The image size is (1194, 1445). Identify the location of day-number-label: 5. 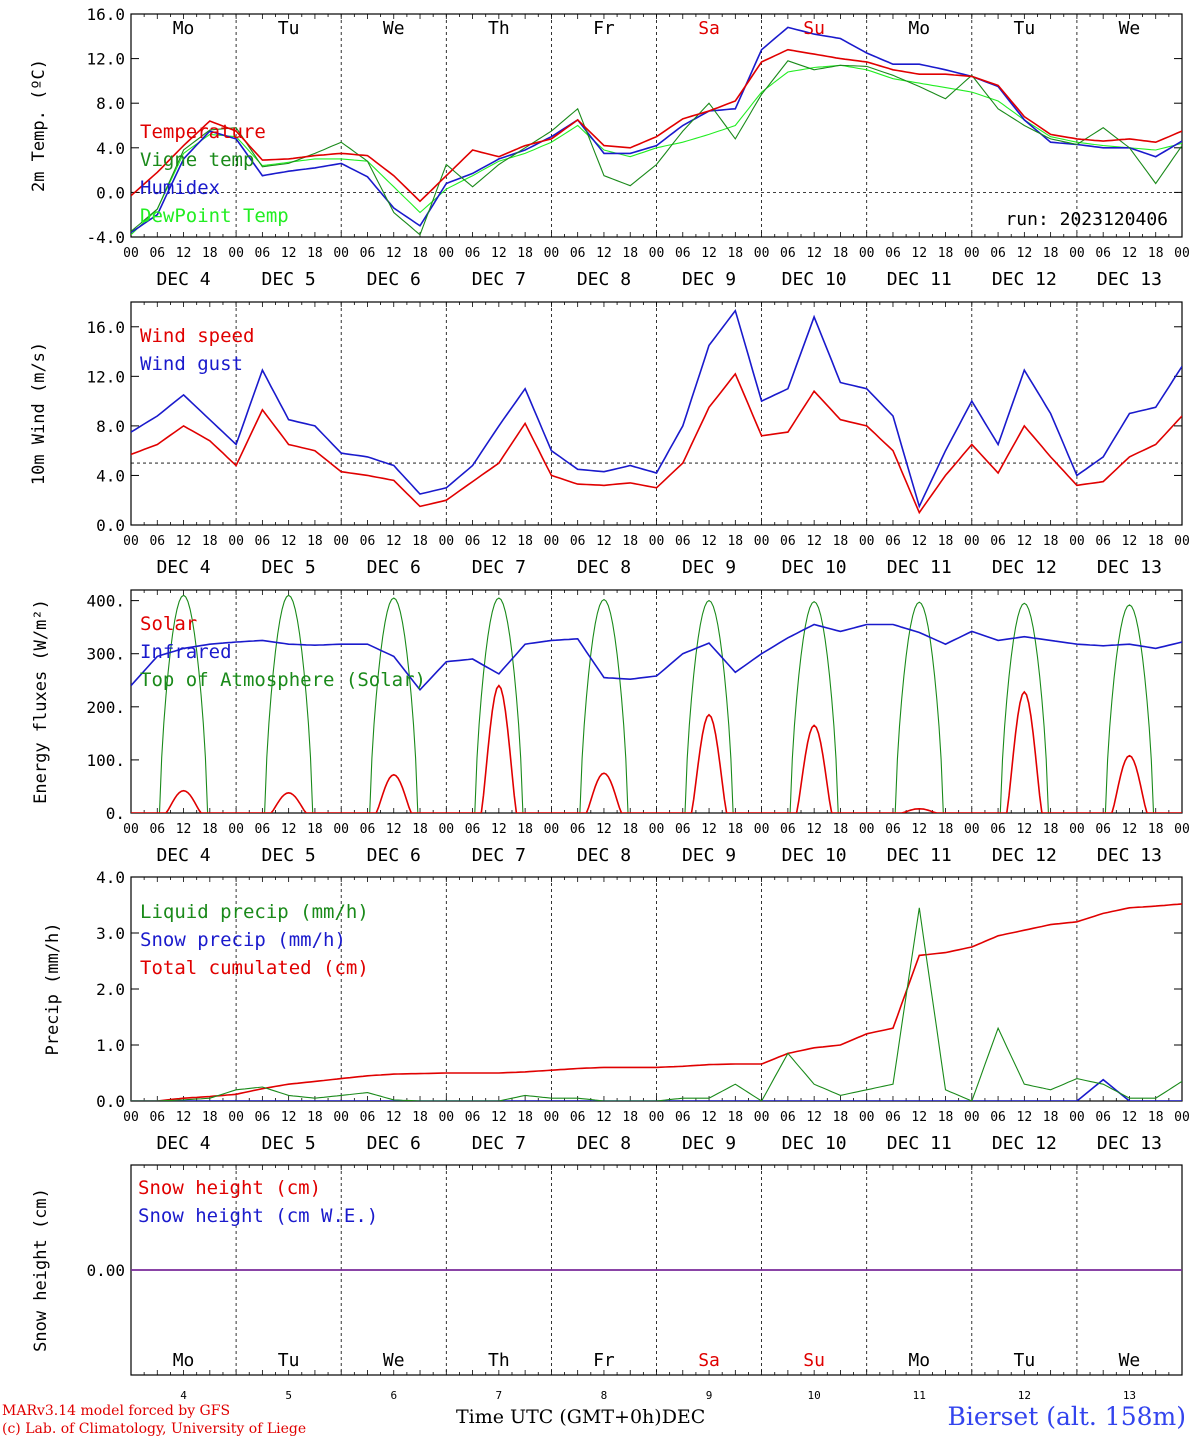
(288, 1395).